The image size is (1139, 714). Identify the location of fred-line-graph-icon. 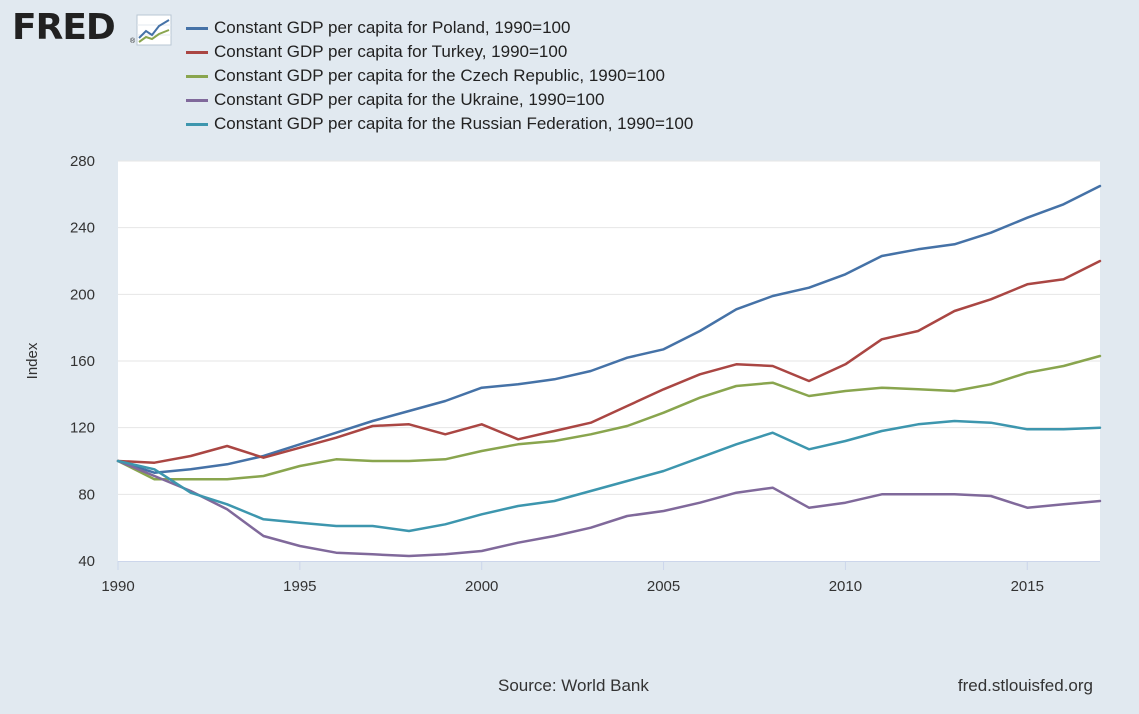
(154, 30).